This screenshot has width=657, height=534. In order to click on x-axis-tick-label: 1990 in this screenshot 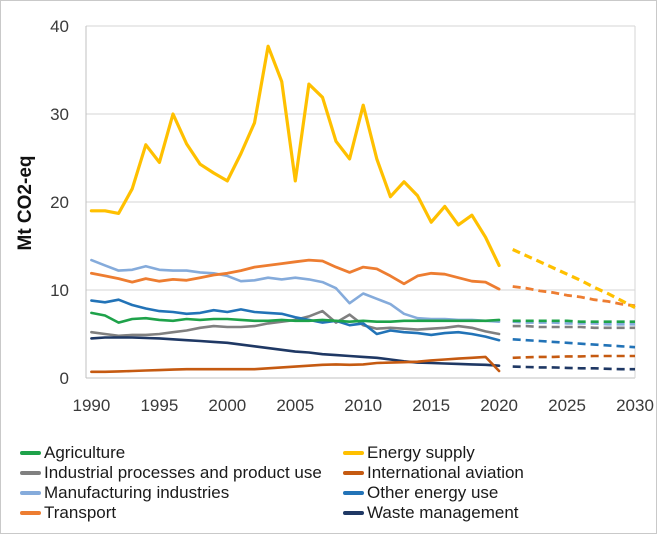, I will do `click(92, 405)`.